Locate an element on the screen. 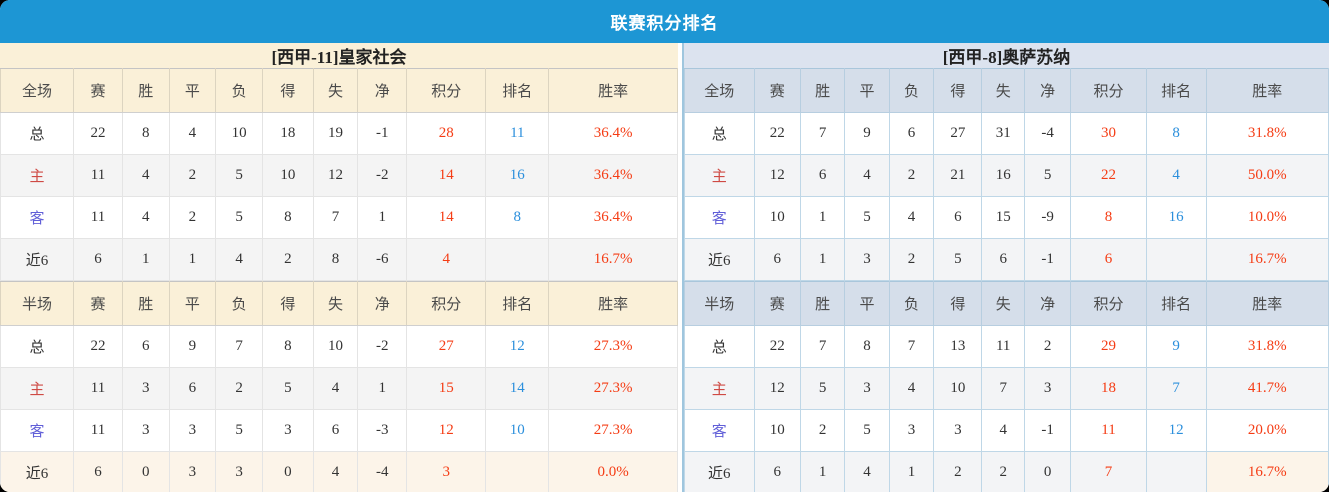  points-cell: 11 is located at coordinates (1108, 430).